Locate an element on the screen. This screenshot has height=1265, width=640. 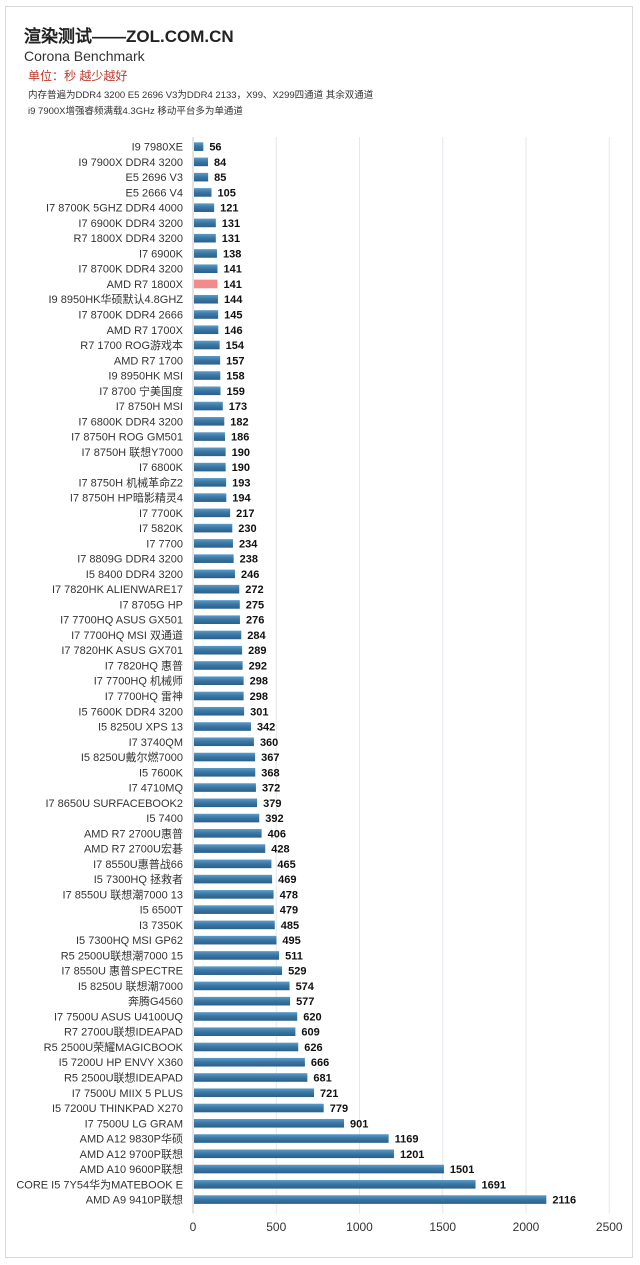
bar-value-label: 485 is located at coordinates (290, 926).